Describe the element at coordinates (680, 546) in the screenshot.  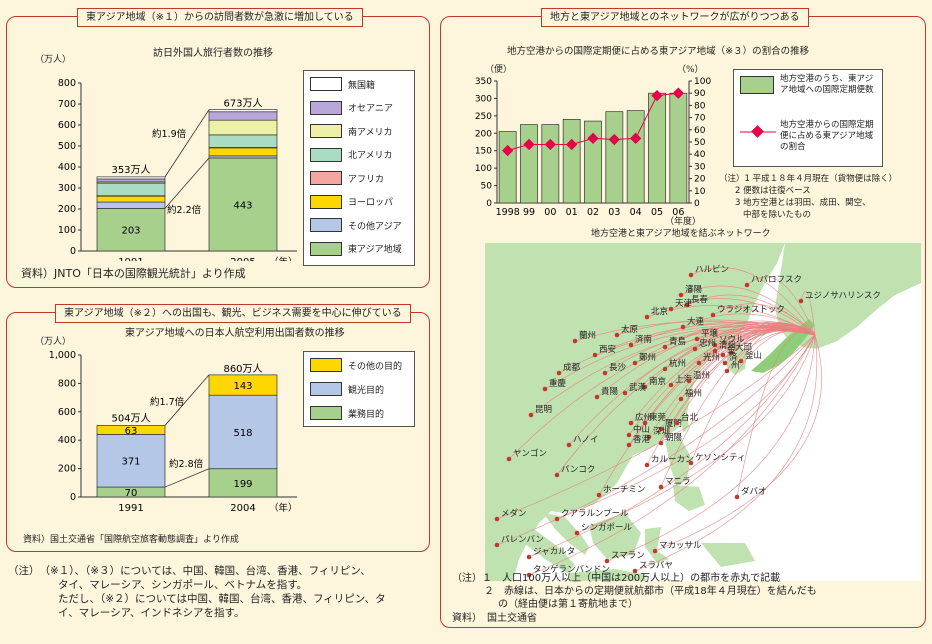
I see `city-label: マカッサル` at that location.